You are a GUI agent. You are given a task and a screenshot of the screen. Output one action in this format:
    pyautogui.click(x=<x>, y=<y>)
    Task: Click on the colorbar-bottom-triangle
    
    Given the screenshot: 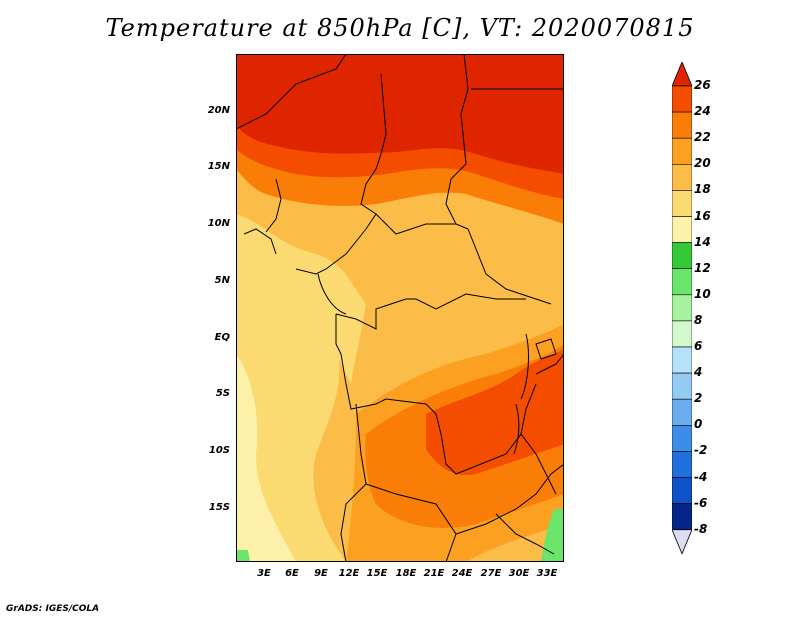 What is the action you would take?
    pyautogui.click(x=682, y=542)
    